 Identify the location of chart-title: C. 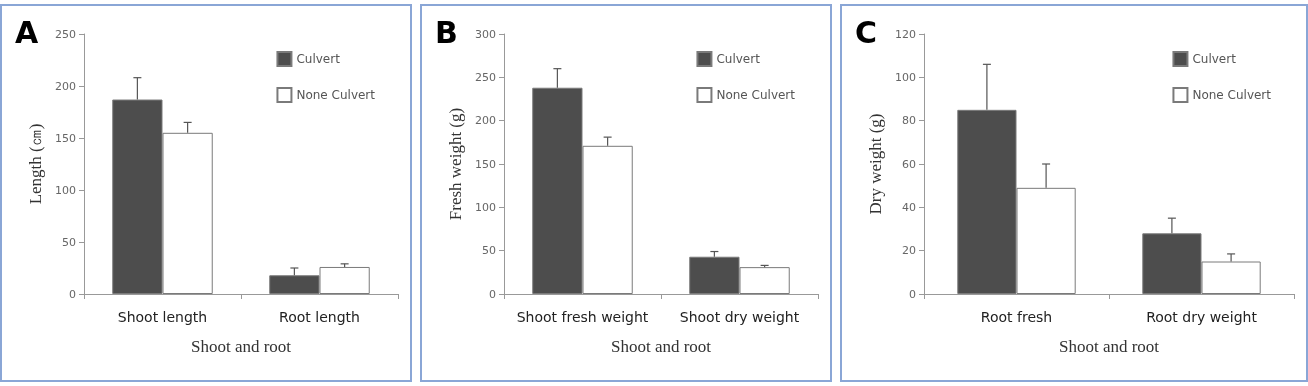
(866, 32).